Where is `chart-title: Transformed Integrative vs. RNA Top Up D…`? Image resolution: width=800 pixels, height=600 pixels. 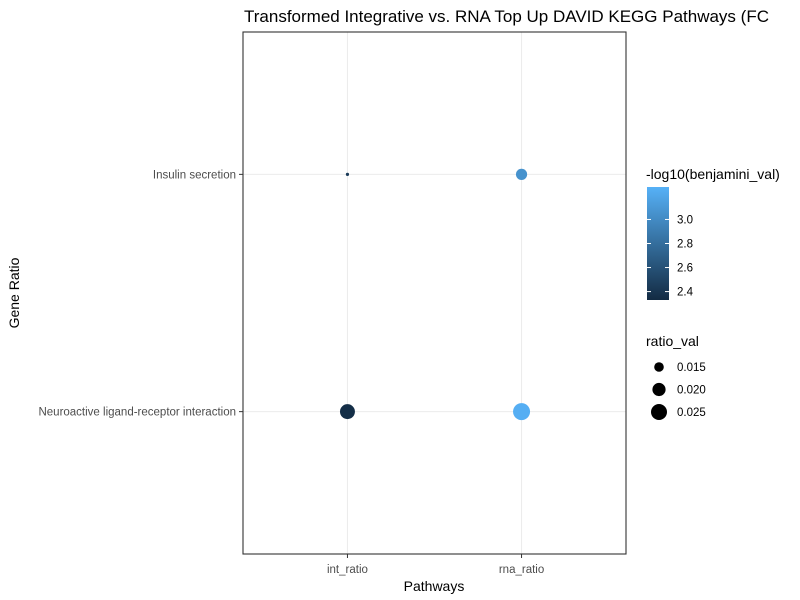
chart-title: Transformed Integrative vs. RNA Top Up D… is located at coordinates (506, 16).